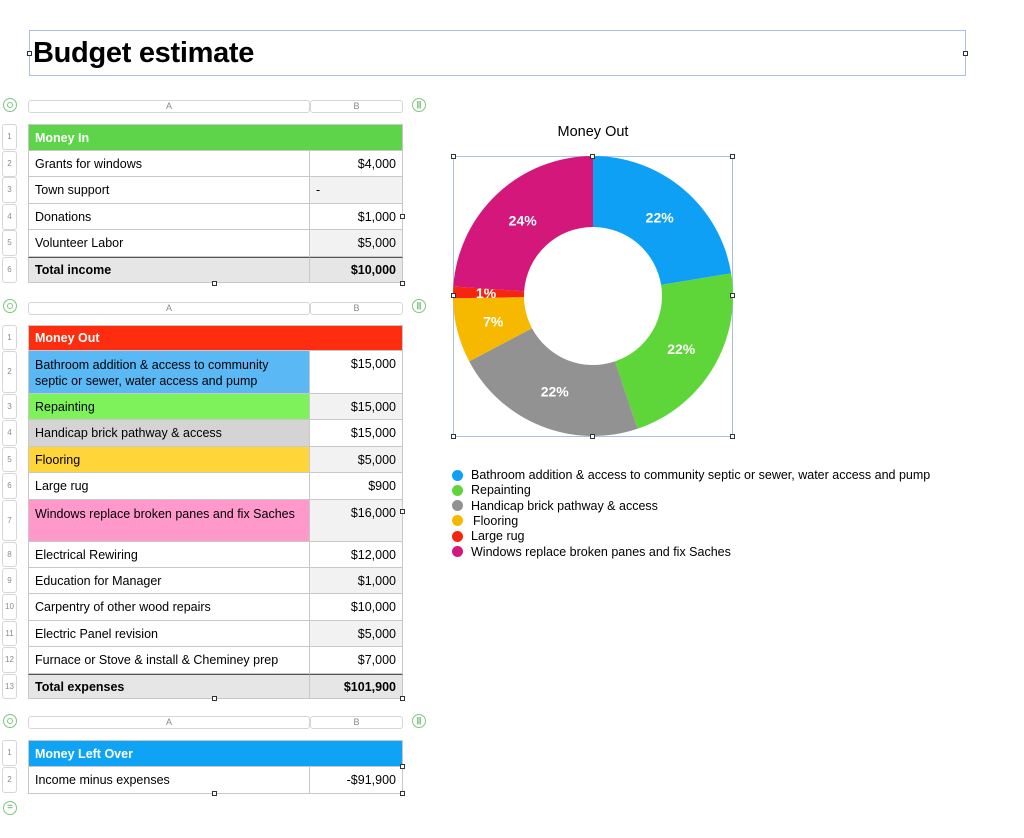 The width and height of the screenshot is (1024, 838). What do you see at coordinates (485, 521) in the screenshot?
I see `legend-item: Flooring` at bounding box center [485, 521].